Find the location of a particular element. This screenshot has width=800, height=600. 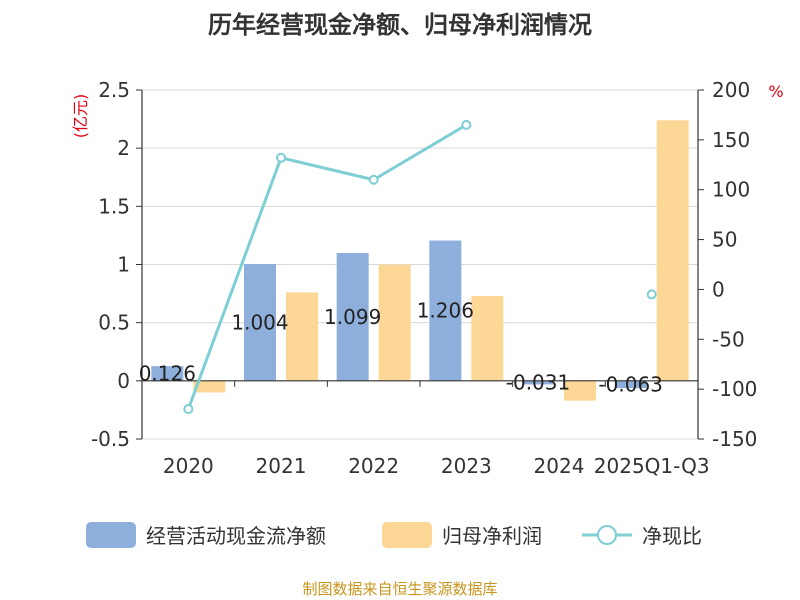

data-labels-group: 0.126 1.004 1.099 1.206 -0.031 -0.063 is located at coordinates (401, 348).